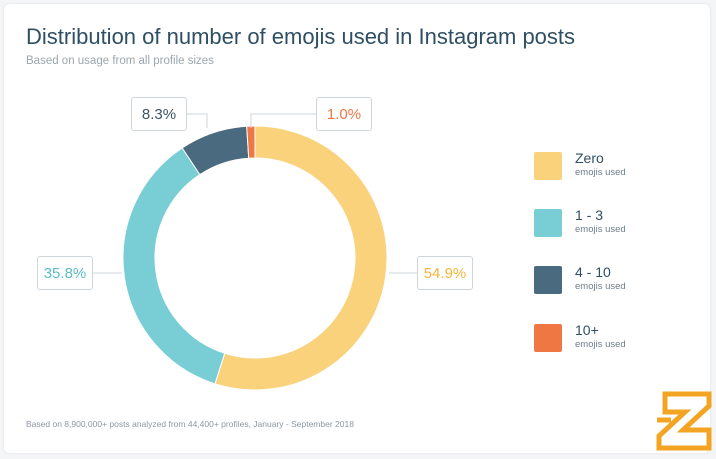  What do you see at coordinates (684, 421) in the screenshot?
I see `z-logo-icon` at bounding box center [684, 421].